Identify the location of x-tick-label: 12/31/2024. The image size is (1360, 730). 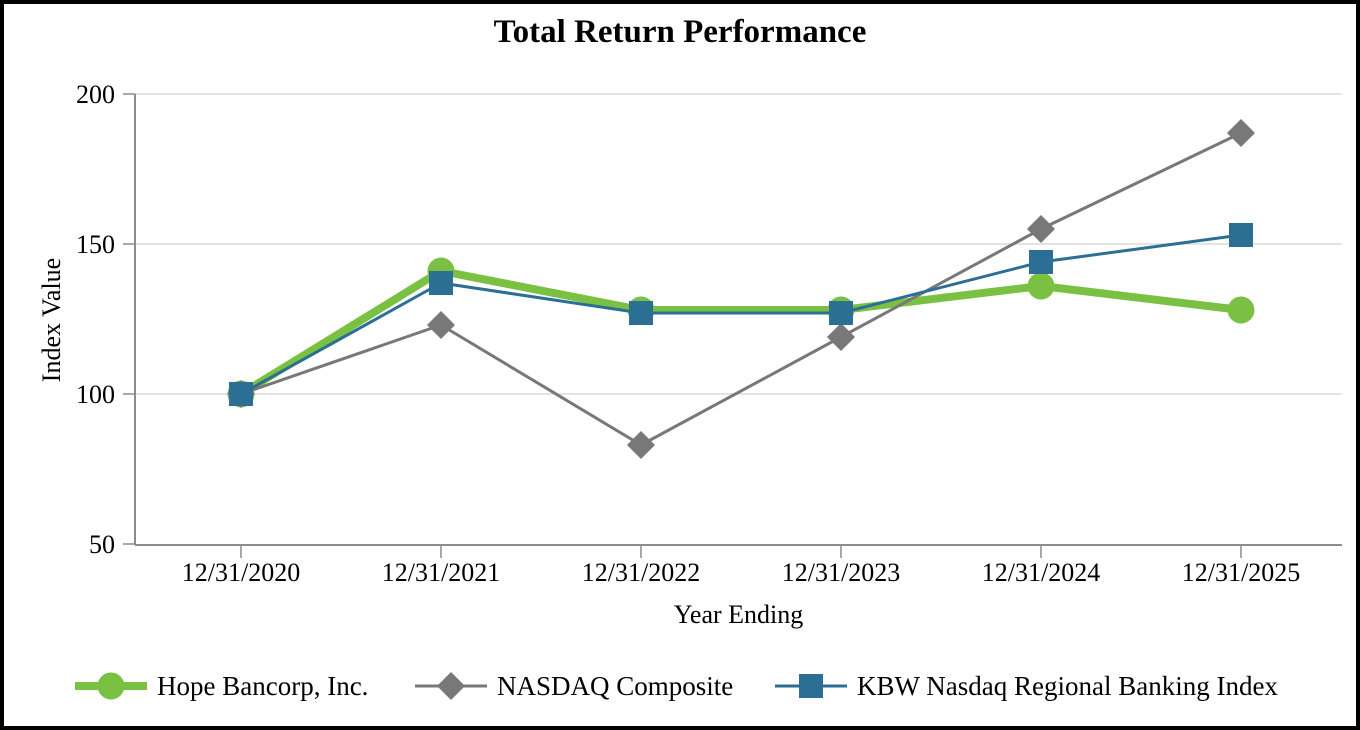
(1041, 572).